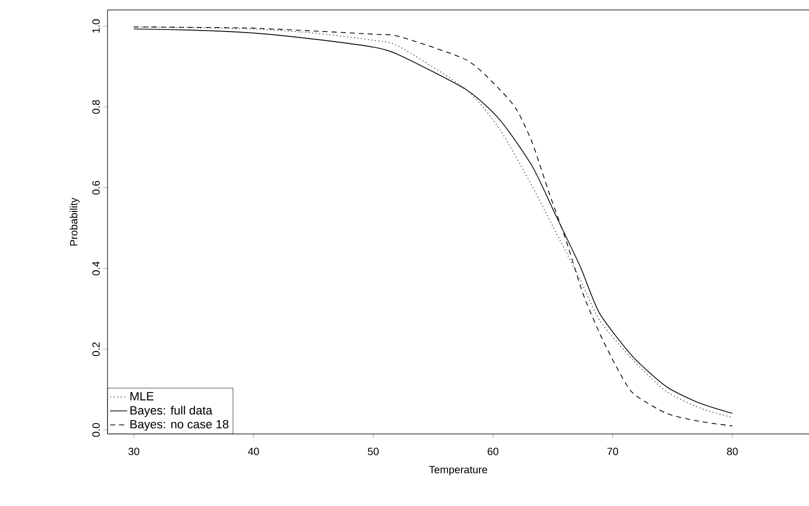 The image size is (809, 506). I want to click on x-axis-title: Temperature, so click(458, 471).